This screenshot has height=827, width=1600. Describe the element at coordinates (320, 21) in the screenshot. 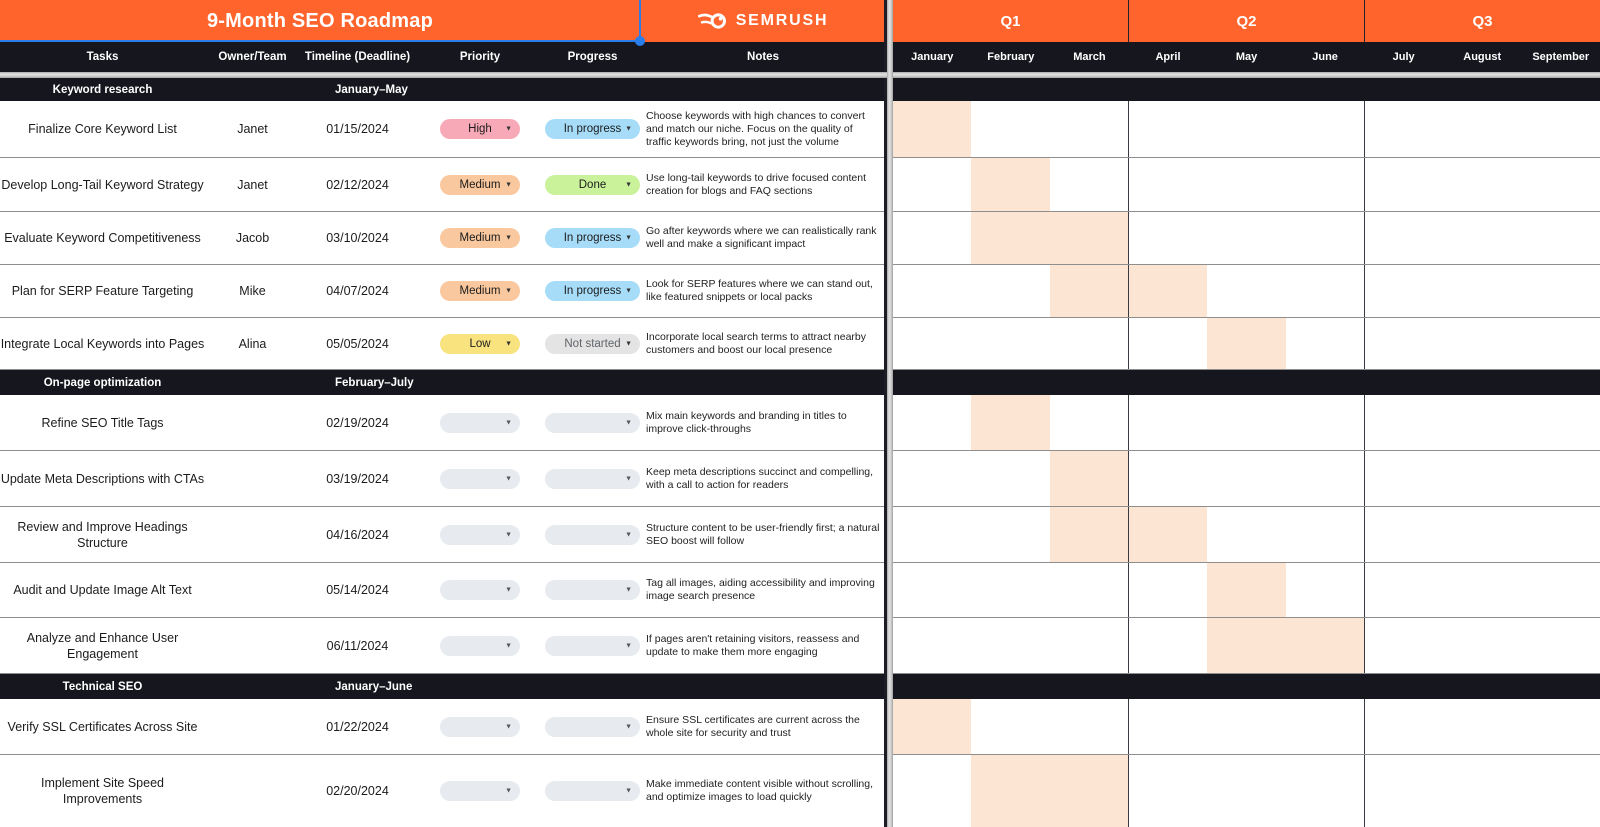

I see `roadmap-title-cell: 9-Month SEO Roadmap` at that location.